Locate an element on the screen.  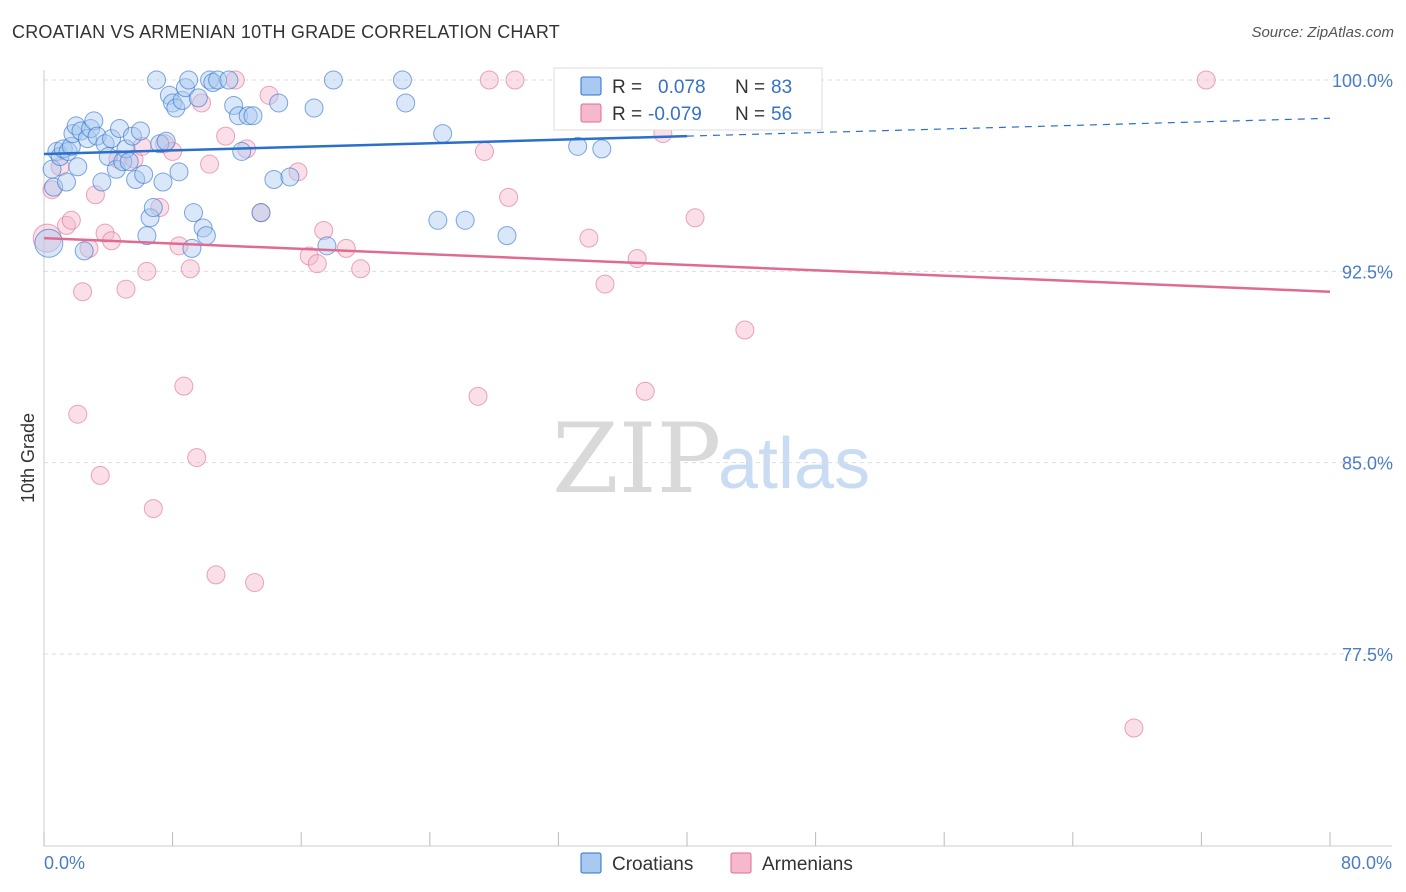
legend-armenians-label: Armenians is located at coordinates (807, 864).